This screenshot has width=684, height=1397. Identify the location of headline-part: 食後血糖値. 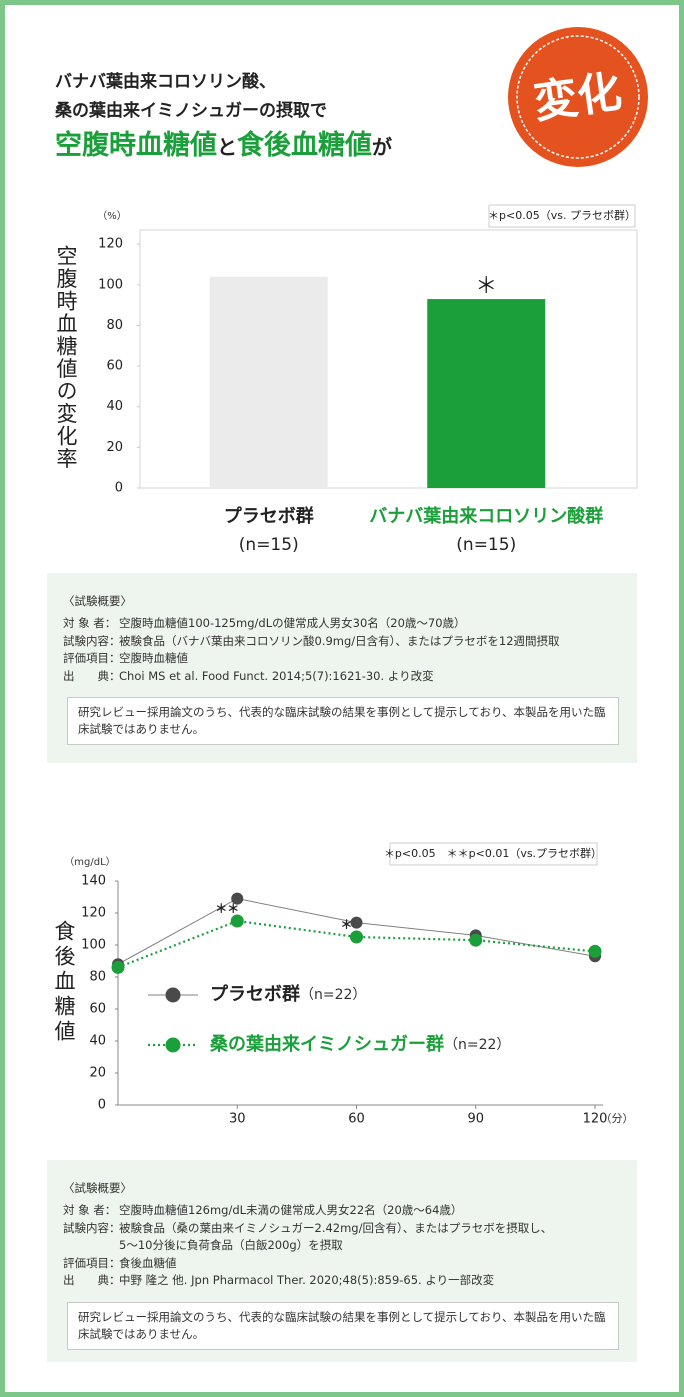
(304, 145).